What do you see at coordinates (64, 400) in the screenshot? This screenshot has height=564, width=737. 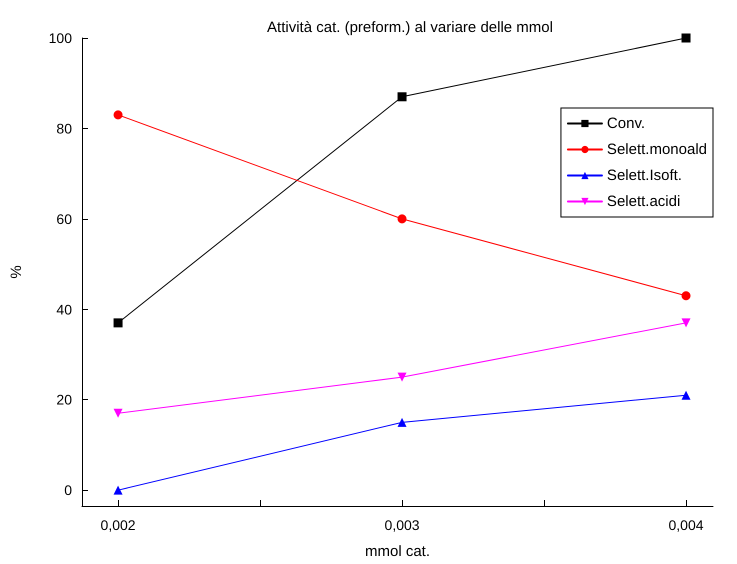 I see `y-tick-label: 20` at bounding box center [64, 400].